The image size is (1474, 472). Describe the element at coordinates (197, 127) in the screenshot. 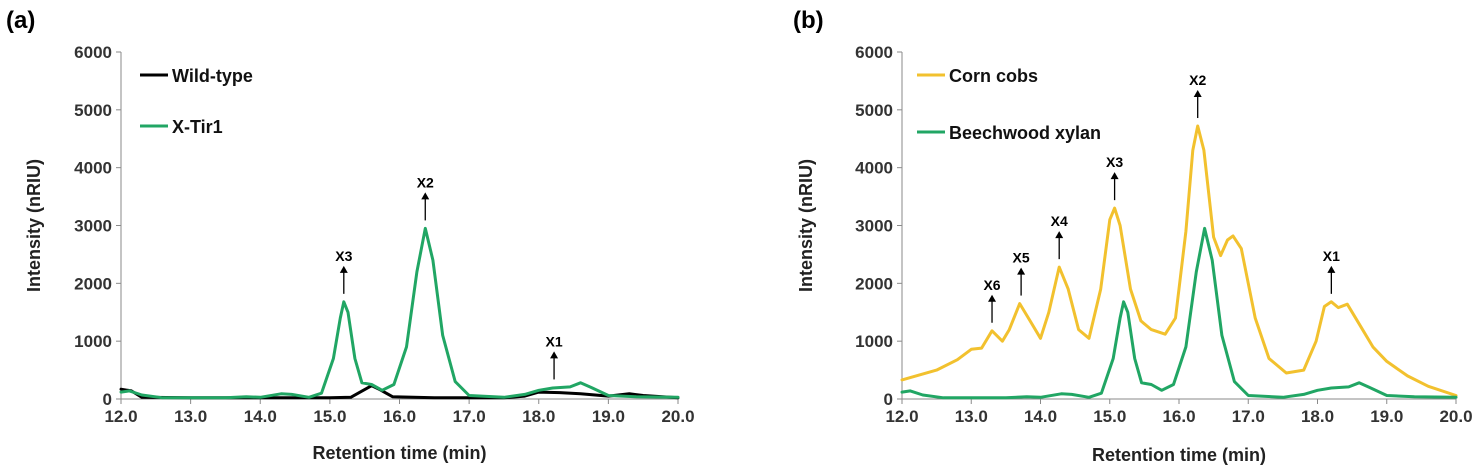

I see `legend-label: X-Tir1` at that location.